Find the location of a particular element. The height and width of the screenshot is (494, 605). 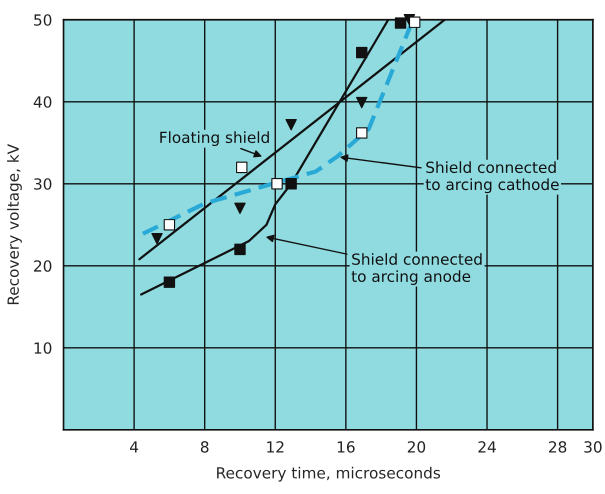

x-tick-label: 24 is located at coordinates (487, 446).